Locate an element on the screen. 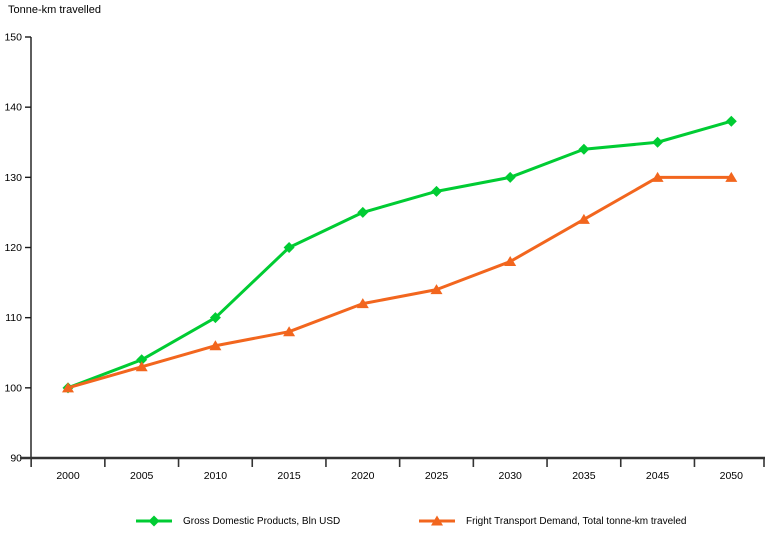 Image resolution: width=768 pixels, height=541 pixels. x-tick-label: 2030 is located at coordinates (511, 476).